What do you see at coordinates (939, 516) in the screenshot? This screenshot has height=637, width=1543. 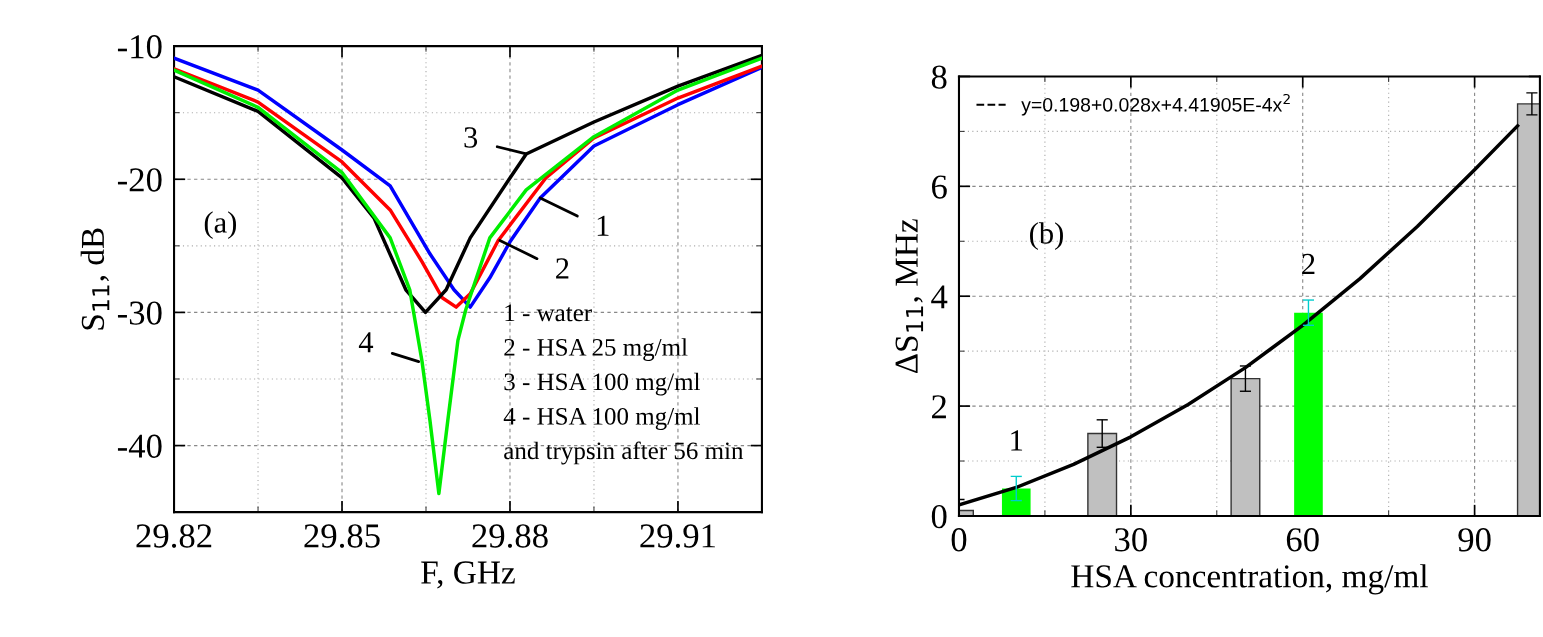 I see `y-tick-label: 0` at bounding box center [939, 516].